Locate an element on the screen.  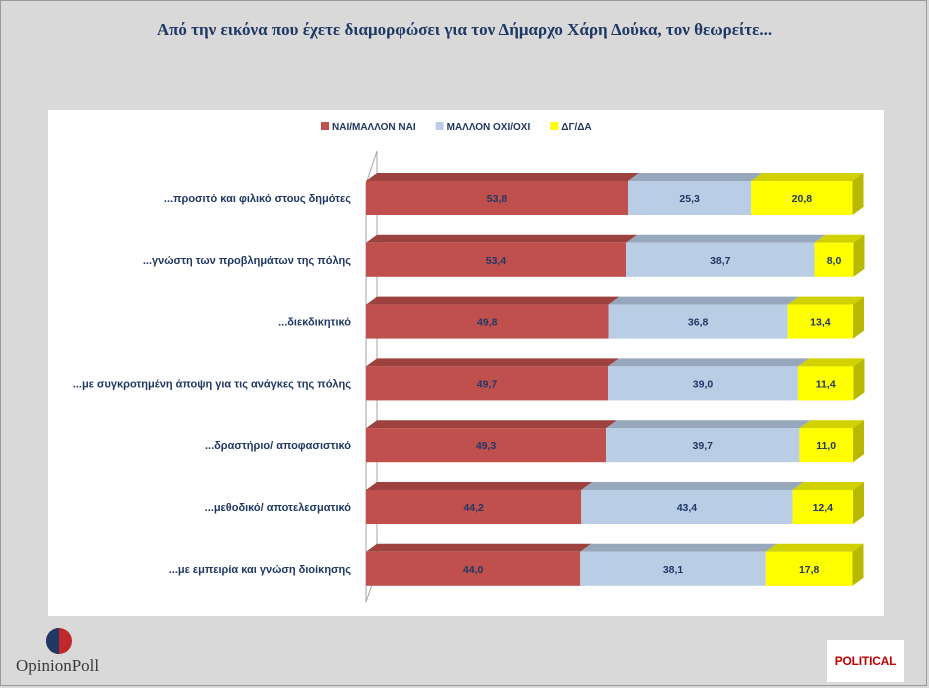
opinionpoll-logo: OpinionPoll is located at coordinates (71, 654).